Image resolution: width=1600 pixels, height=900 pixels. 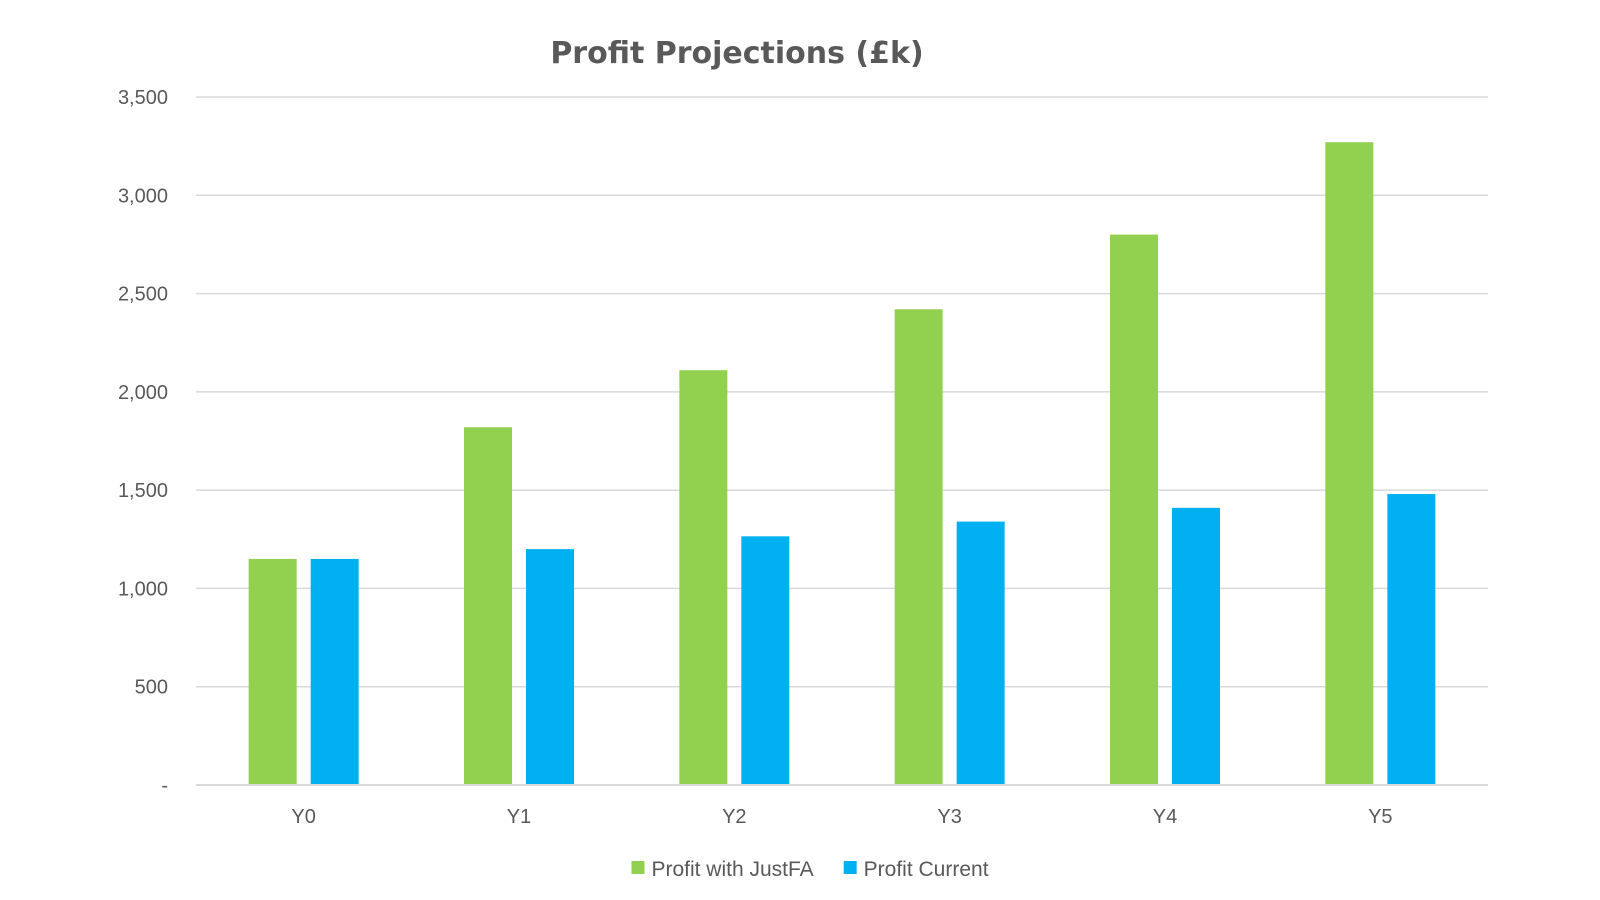 I want to click on legend-item-1: Profit with JustFA, so click(x=722, y=869).